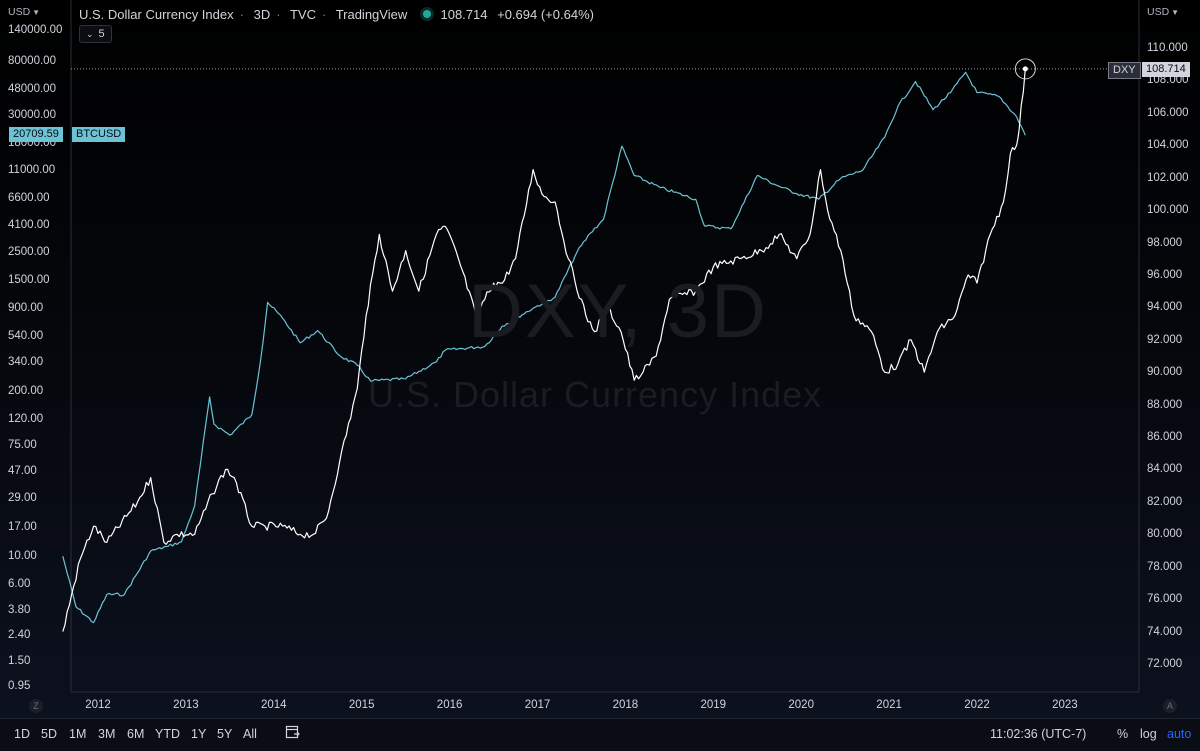 The height and width of the screenshot is (751, 1200). Describe the element at coordinates (1168, 112) in the screenshot. I see `right-axis-tick: 106.000` at that location.